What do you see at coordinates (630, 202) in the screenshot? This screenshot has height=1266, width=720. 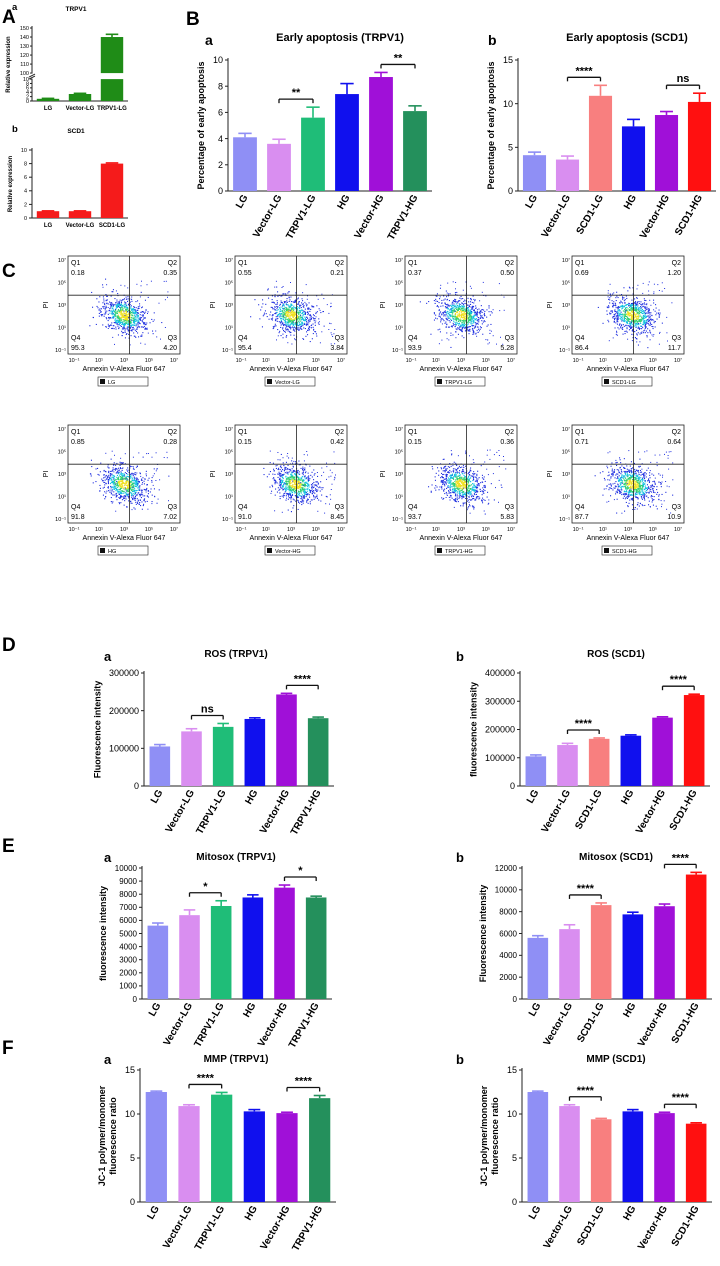 I see `x-tick-label: HG` at bounding box center [630, 202].